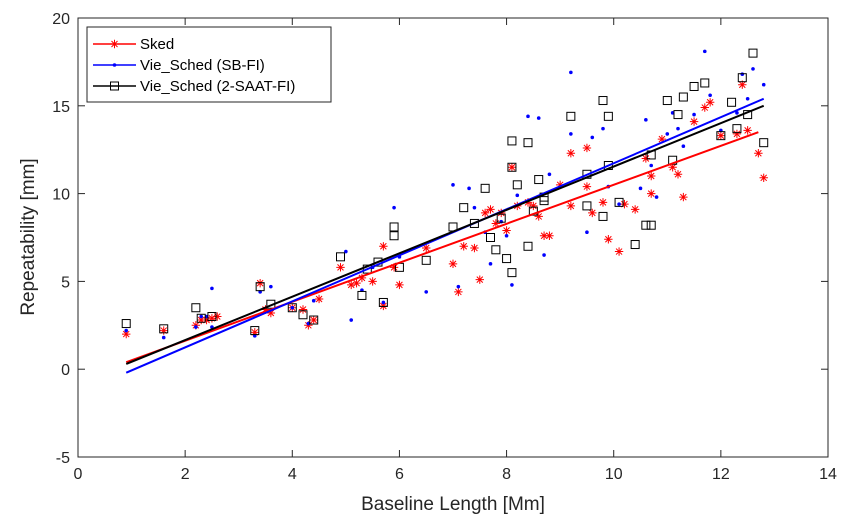 The width and height of the screenshot is (859, 520). Describe the element at coordinates (133, 44) in the screenshot. I see `legend-item-0: Sked` at that location.